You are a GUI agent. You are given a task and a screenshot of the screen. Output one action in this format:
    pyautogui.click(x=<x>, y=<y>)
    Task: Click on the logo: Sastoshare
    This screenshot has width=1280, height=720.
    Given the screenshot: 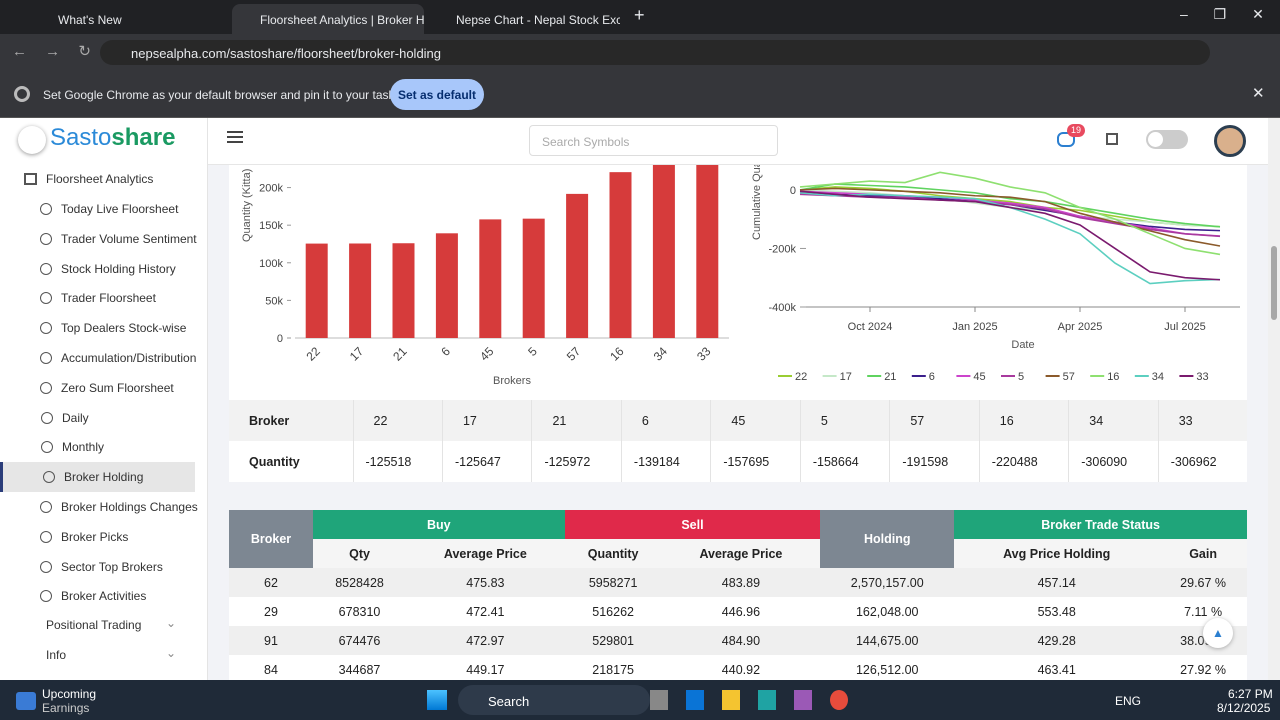 What is the action you would take?
    pyautogui.click(x=112, y=138)
    